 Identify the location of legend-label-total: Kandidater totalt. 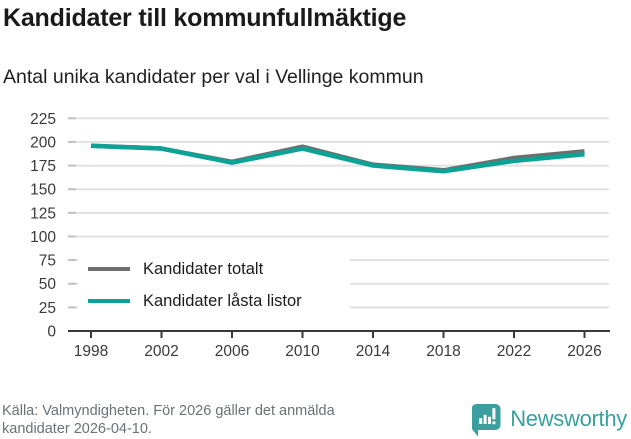
(203, 268).